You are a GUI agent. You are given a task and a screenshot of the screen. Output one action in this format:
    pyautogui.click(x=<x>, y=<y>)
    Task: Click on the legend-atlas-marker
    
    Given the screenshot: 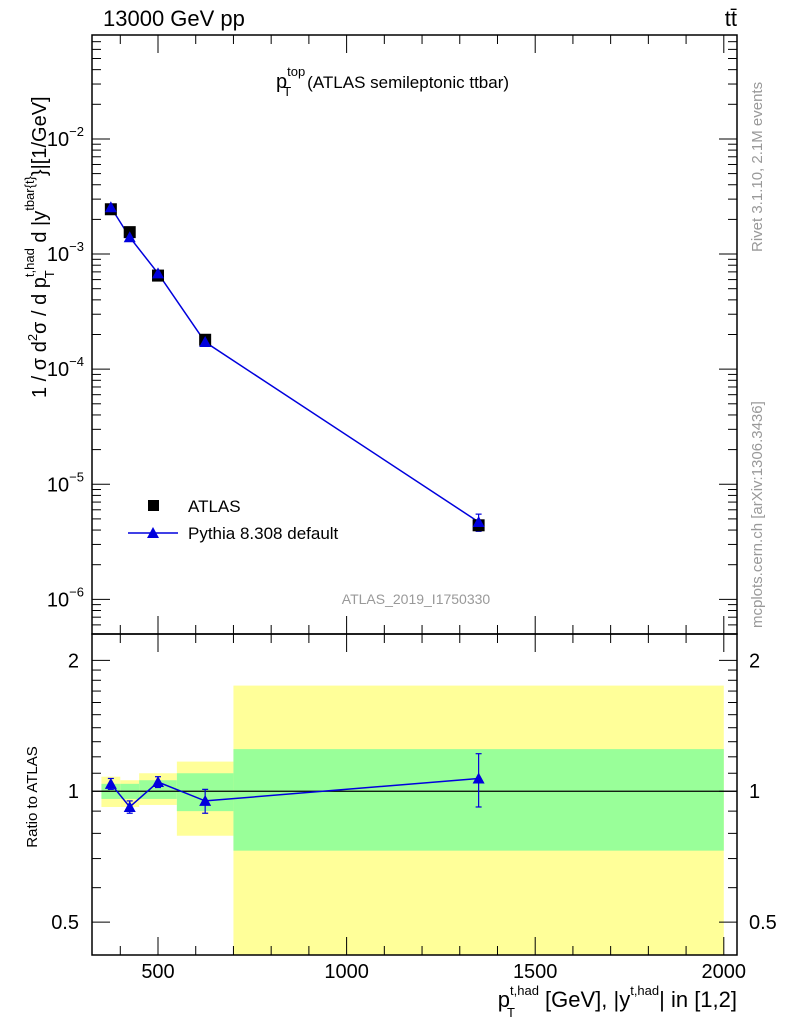 What is the action you would take?
    pyautogui.click(x=153, y=505)
    